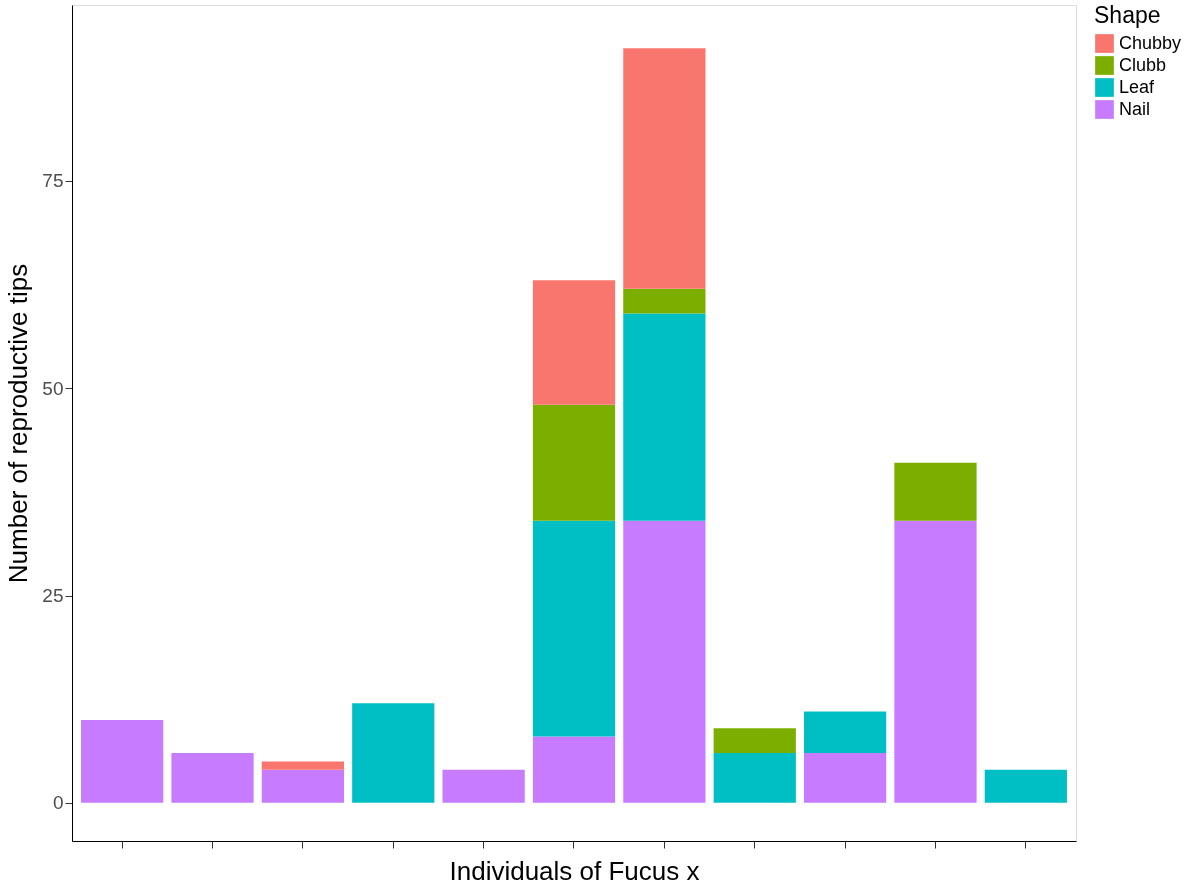 This screenshot has height=890, width=1187. Describe the element at coordinates (1135, 108) in the screenshot. I see `legend-label: Nail` at that location.